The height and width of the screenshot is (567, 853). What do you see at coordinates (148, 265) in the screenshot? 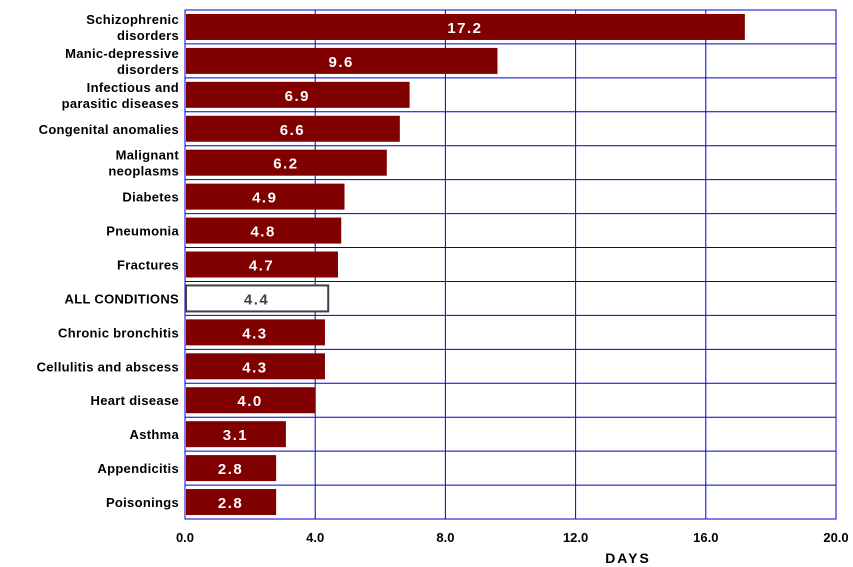
I see `category-label: Fractures` at bounding box center [148, 265].